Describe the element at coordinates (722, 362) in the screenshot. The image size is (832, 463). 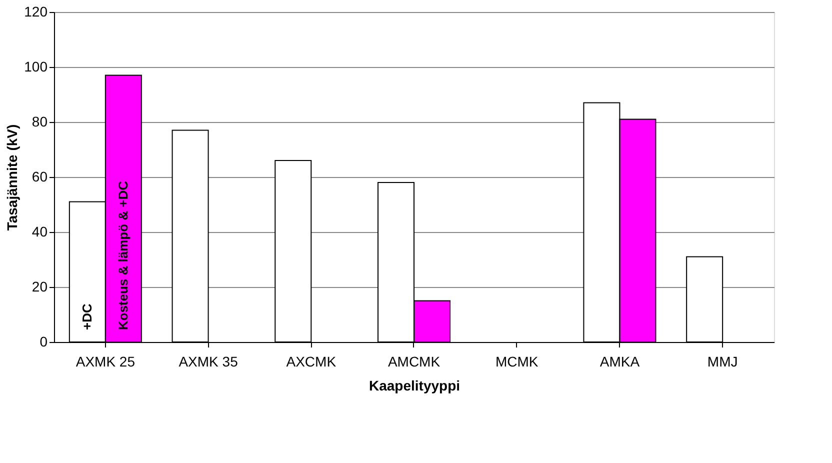
I see `x-tick-label: MMJ` at that location.